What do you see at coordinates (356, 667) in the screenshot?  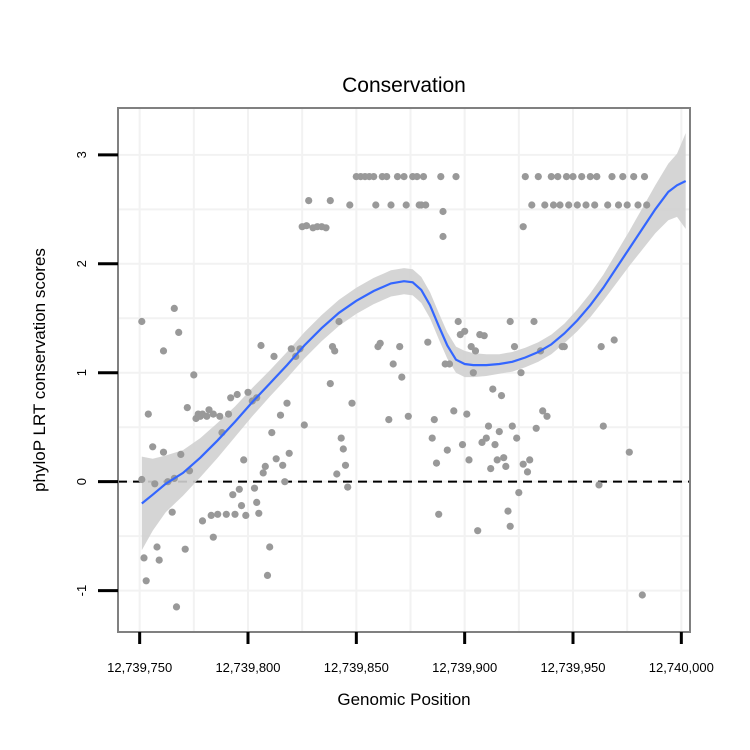 I see `x-tick-label: 12,739,850` at bounding box center [356, 667].